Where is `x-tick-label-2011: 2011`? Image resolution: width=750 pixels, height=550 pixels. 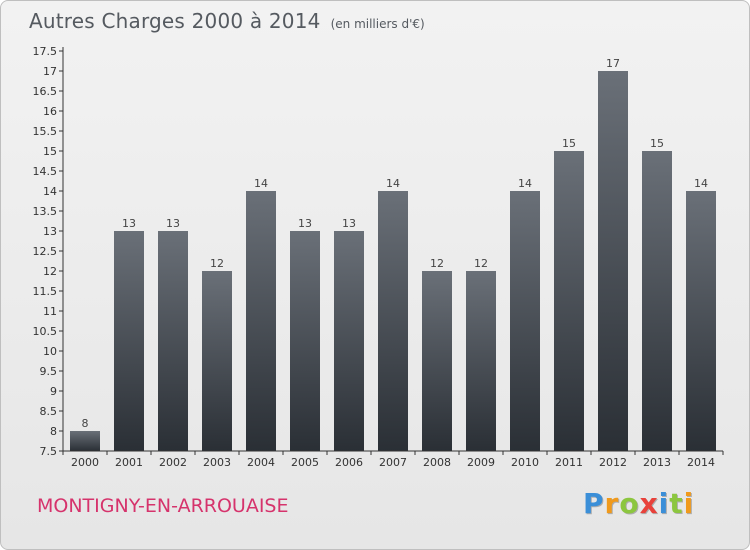 x-tick-label-2011: 2011 is located at coordinates (569, 462).